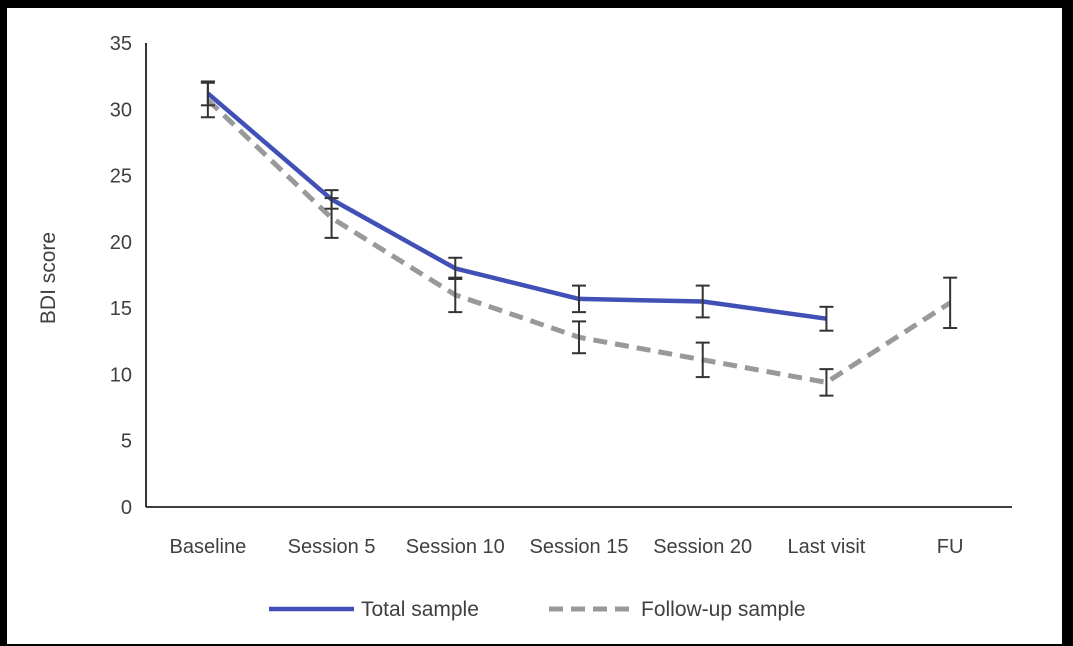 Image resolution: width=1073 pixels, height=646 pixels. Describe the element at coordinates (121, 243) in the screenshot. I see `y-tick-label: 20` at that location.